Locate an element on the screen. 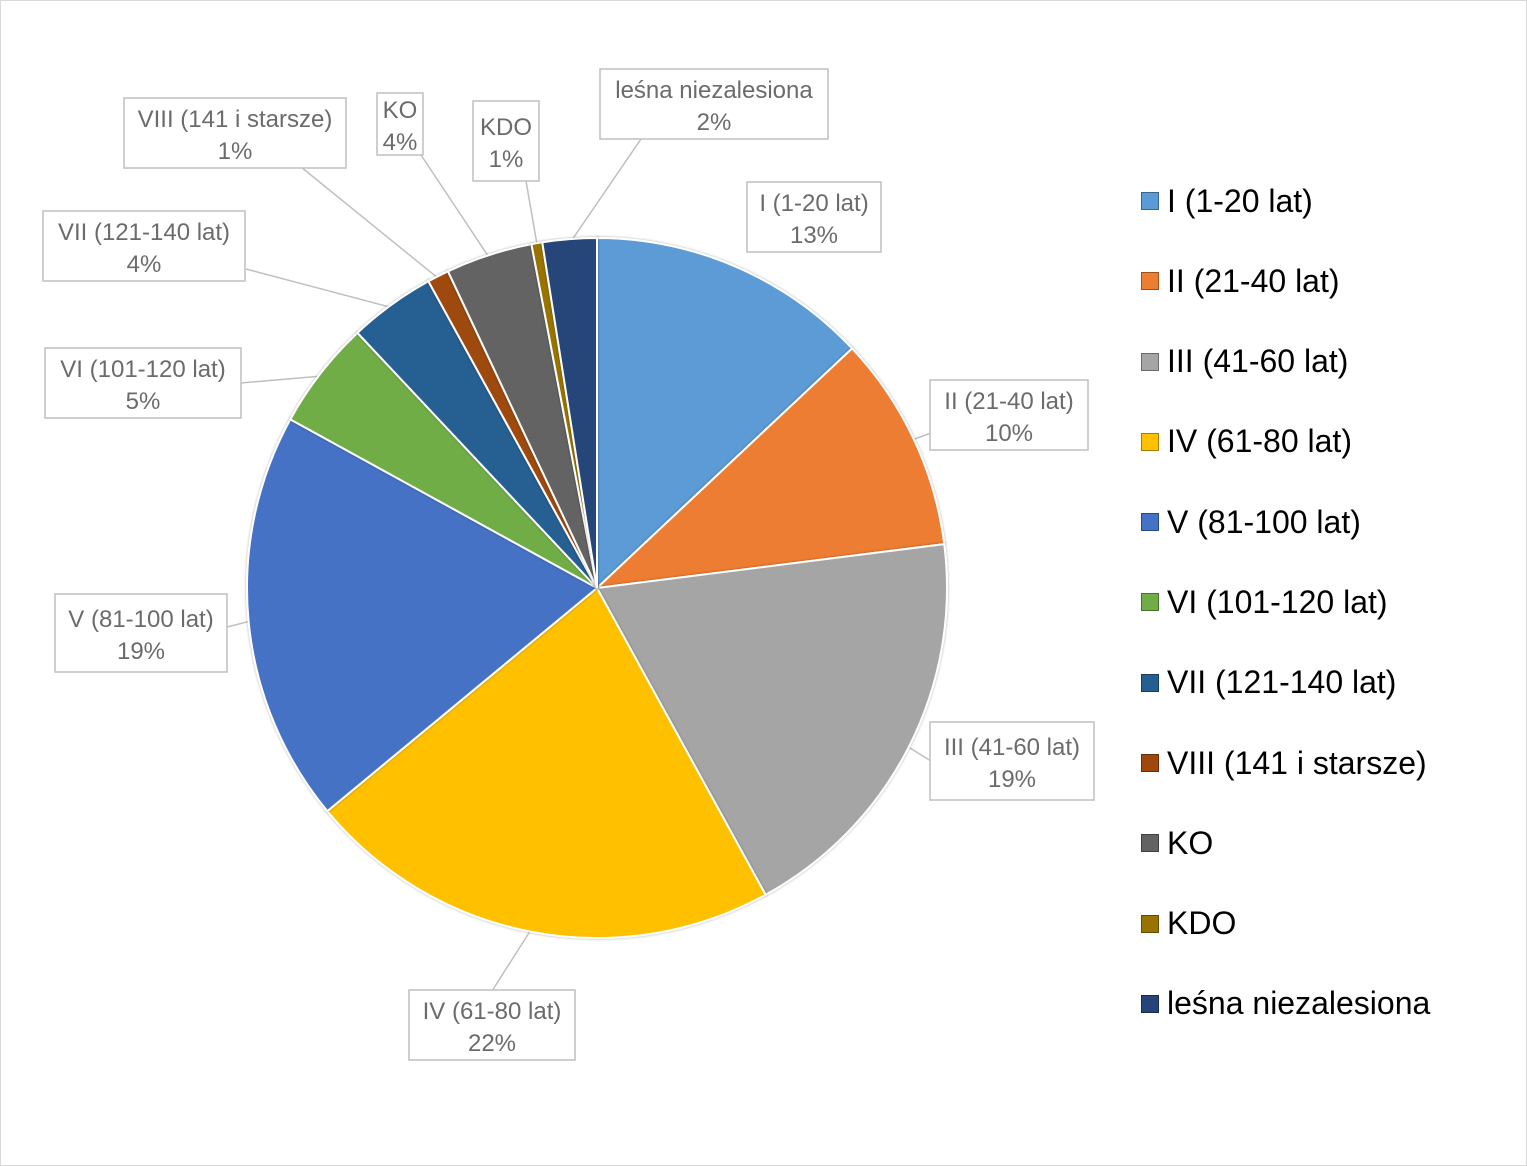  legend-item: VI (101-120 lat) is located at coordinates (1285, 602).